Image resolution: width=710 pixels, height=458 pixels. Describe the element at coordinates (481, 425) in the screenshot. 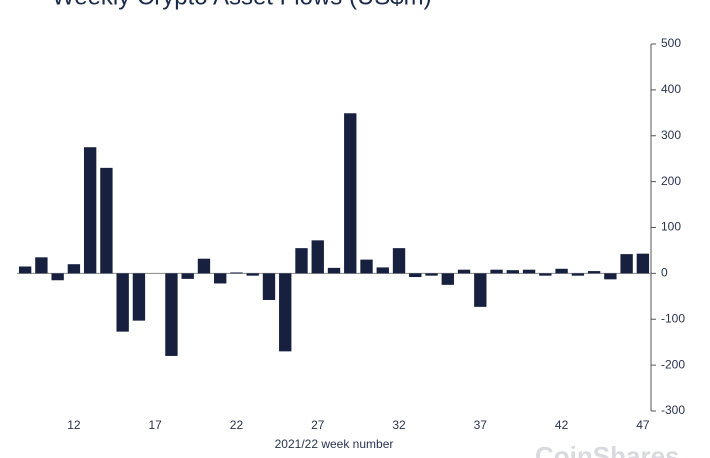

I see `x-tick-label: 37` at that location.